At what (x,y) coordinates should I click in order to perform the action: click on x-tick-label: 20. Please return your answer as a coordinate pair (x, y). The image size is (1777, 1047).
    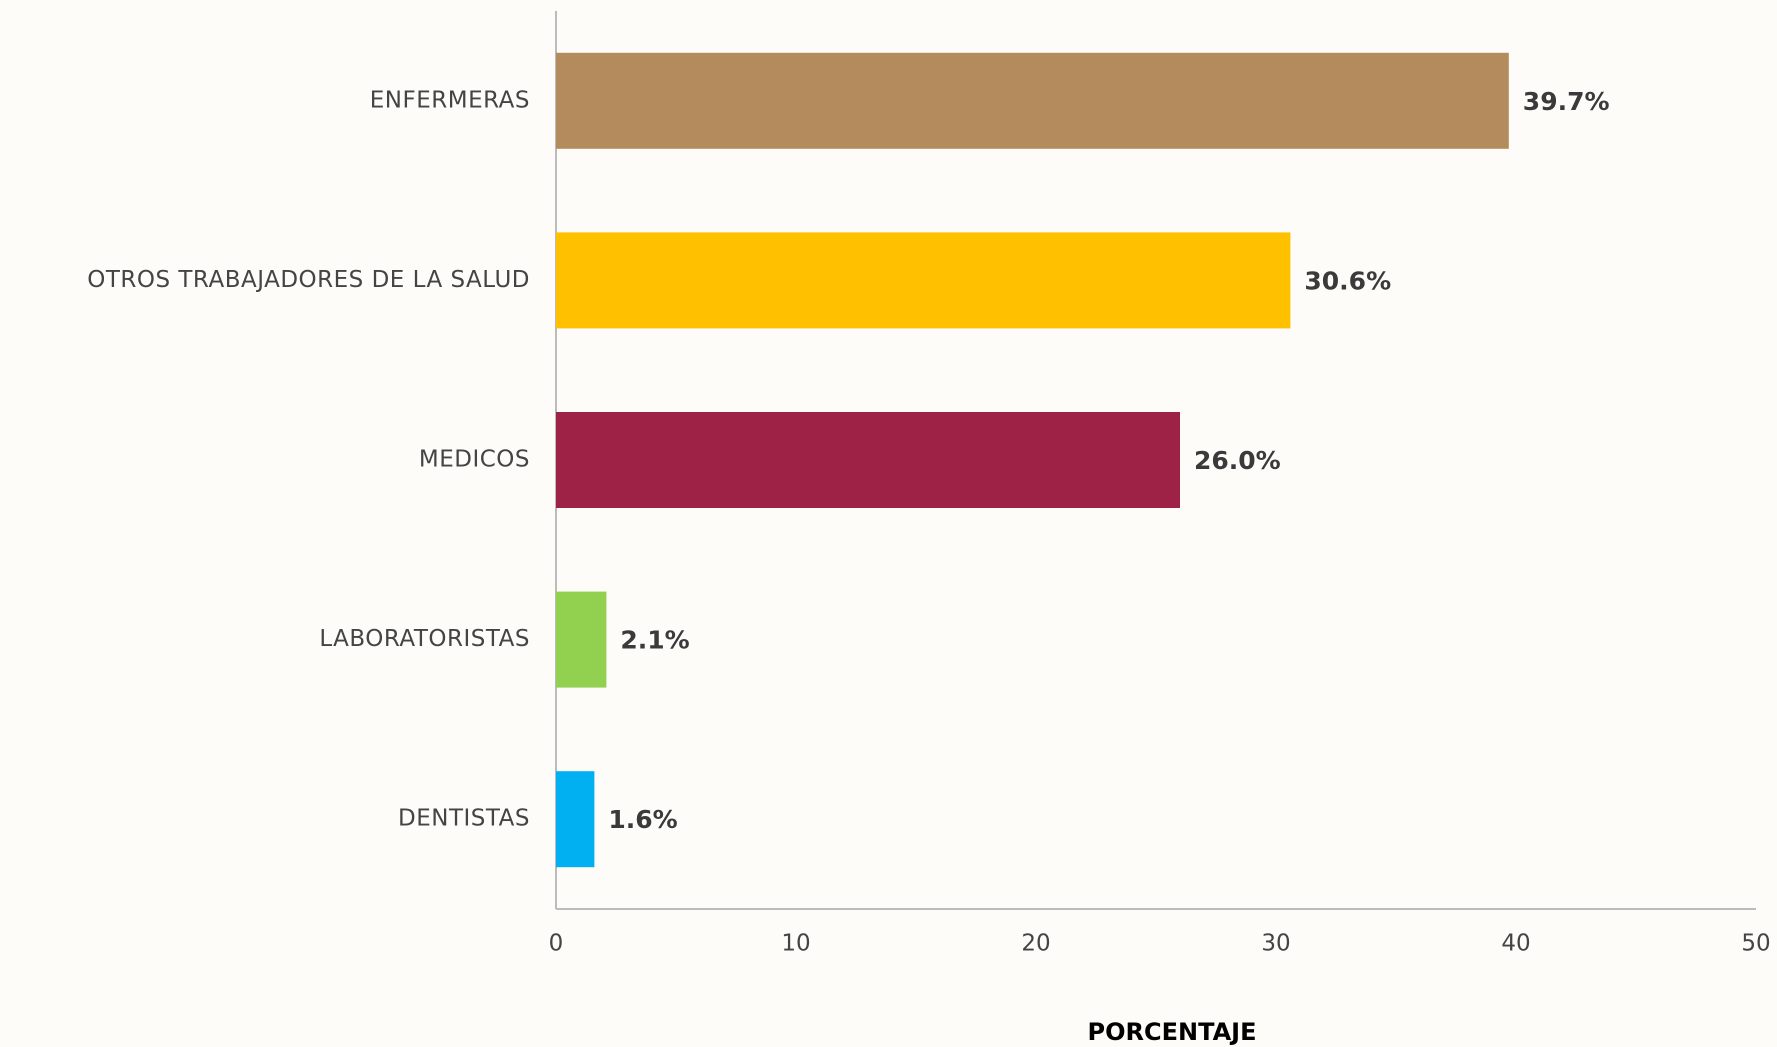
    Looking at the image, I should click on (1035, 944).